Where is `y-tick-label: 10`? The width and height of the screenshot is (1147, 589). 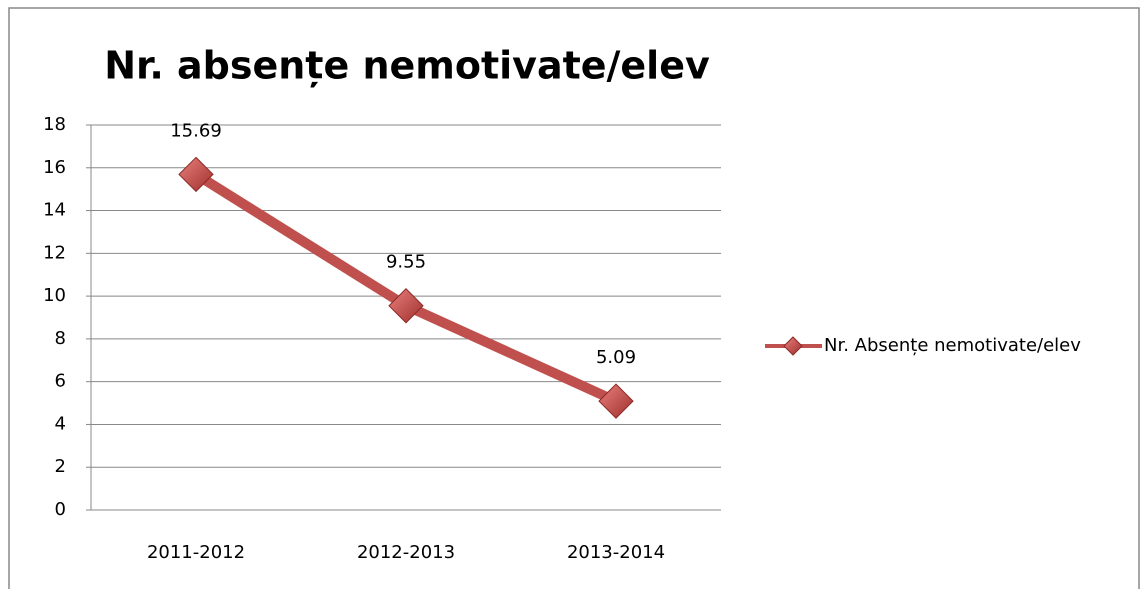
y-tick-label: 10 is located at coordinates (54, 295).